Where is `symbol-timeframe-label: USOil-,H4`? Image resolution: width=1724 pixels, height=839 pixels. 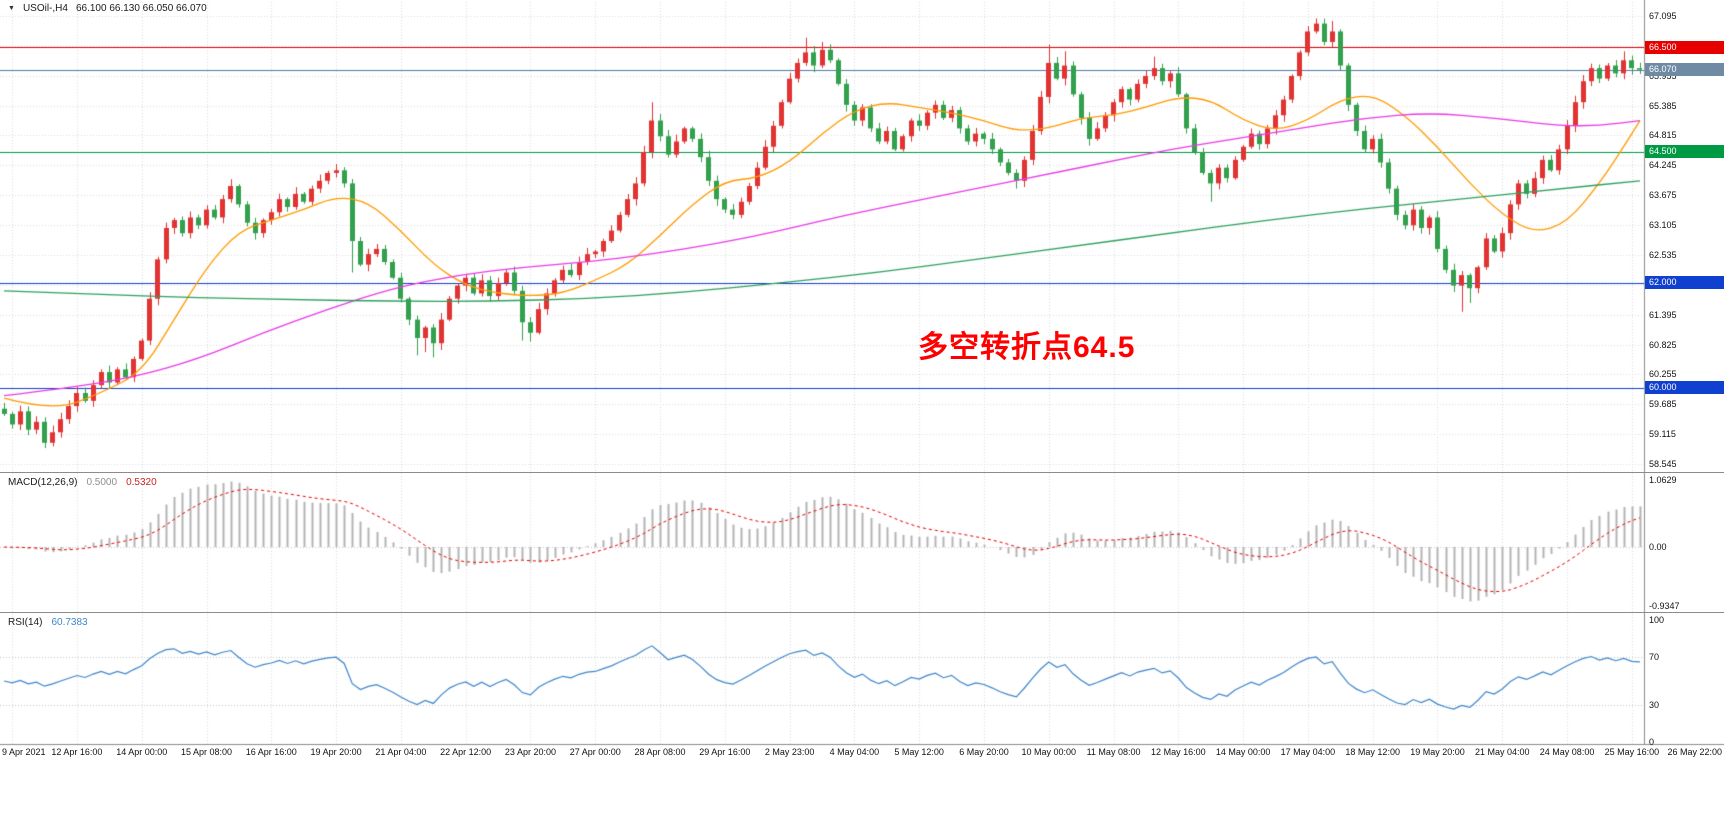
symbol-timeframe-label: USOil-,H4 is located at coordinates (45, 8).